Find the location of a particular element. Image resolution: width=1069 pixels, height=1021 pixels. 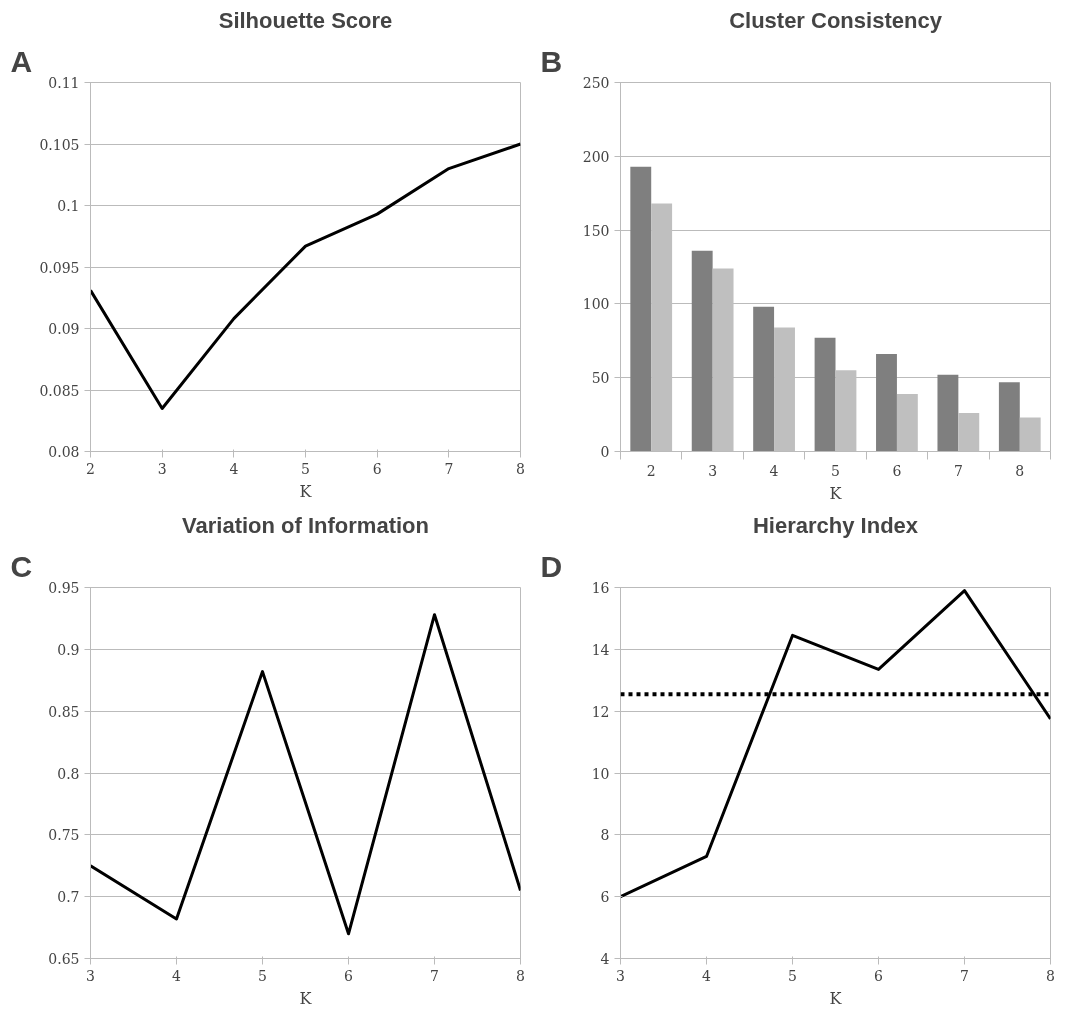

text: C is located at coordinates (21, 566).